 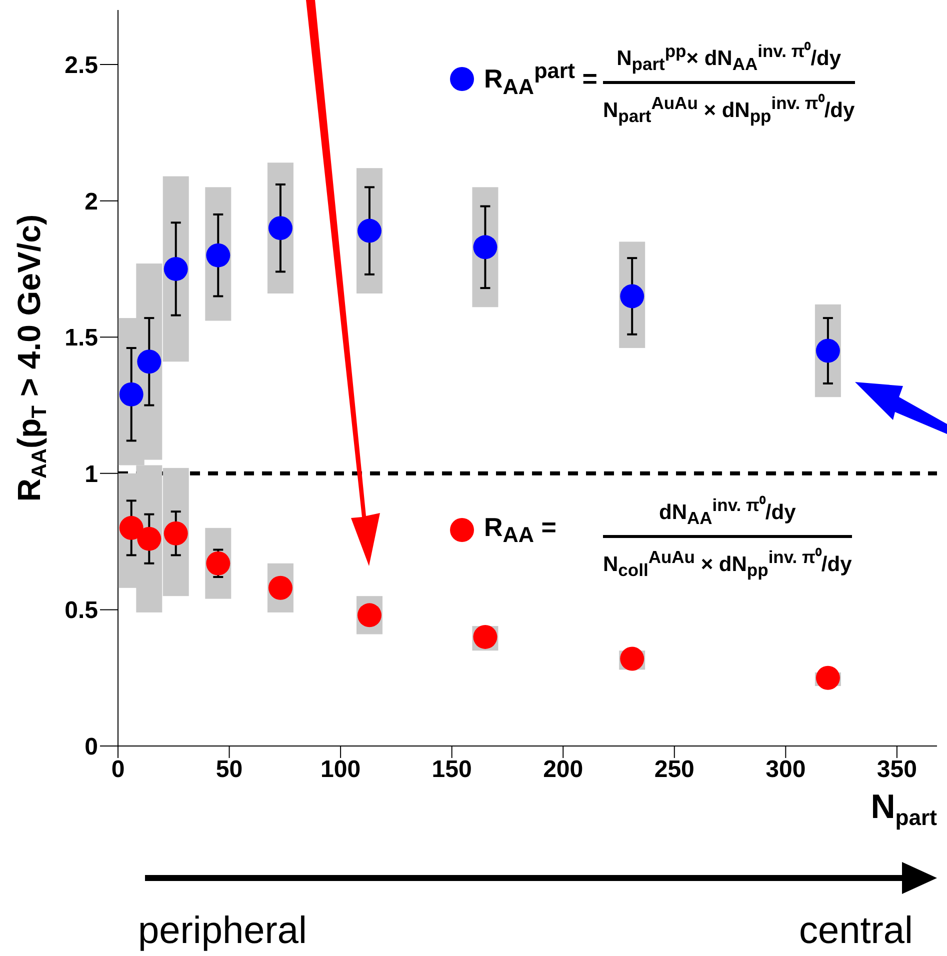 I want to click on x-tick-label: 50, so click(x=229, y=770).